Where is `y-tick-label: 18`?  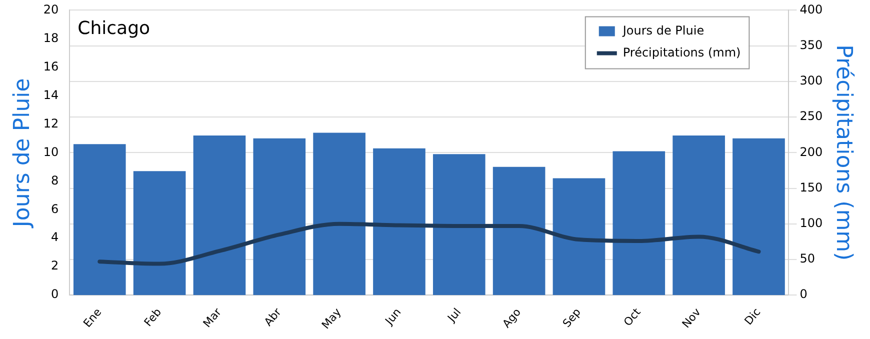 y-tick-label: 18 is located at coordinates (51, 37).